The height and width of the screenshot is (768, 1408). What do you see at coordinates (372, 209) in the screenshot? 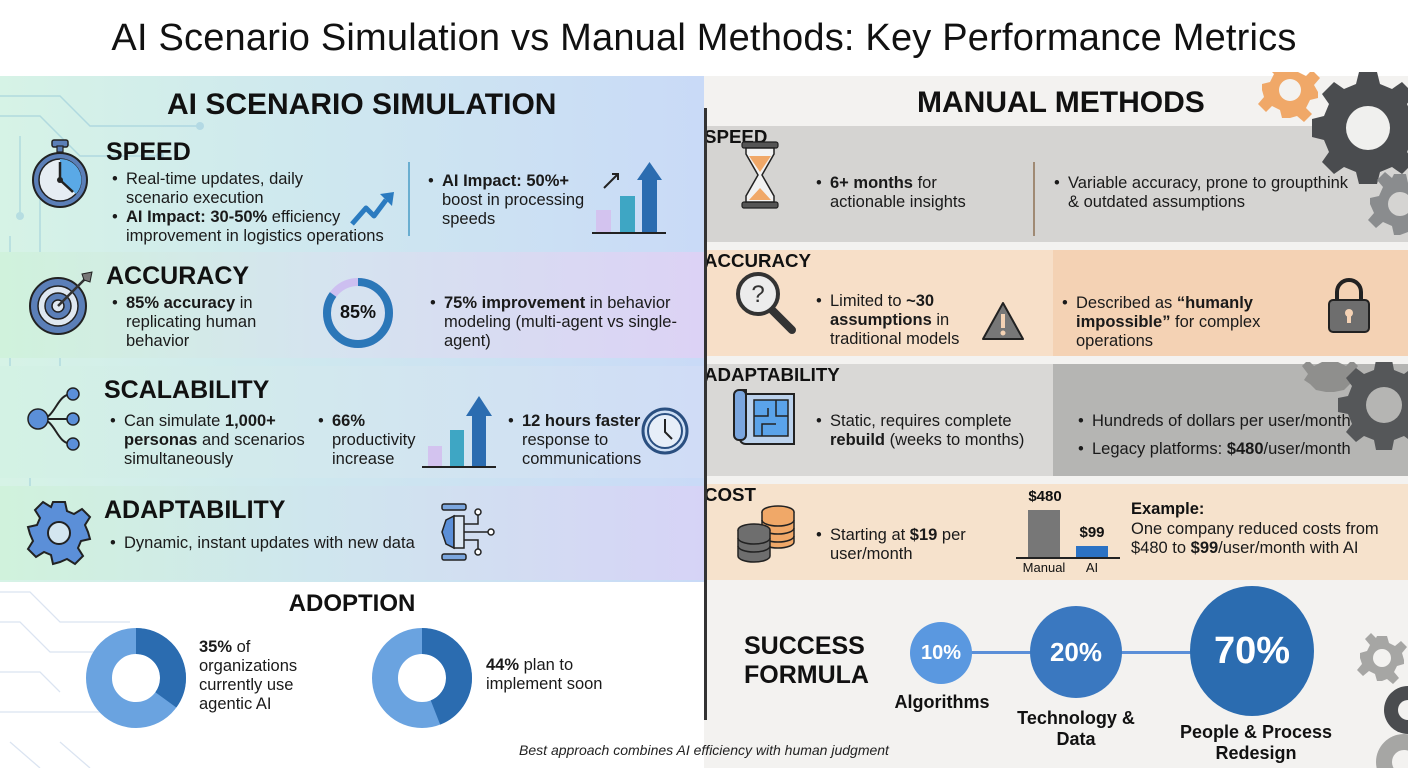
I see `trend-up-arrow-icon` at bounding box center [372, 209].